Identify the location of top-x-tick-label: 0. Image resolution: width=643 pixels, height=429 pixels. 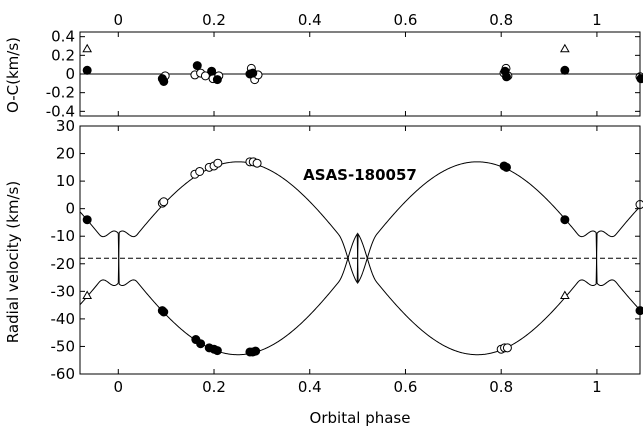
(119, 20).